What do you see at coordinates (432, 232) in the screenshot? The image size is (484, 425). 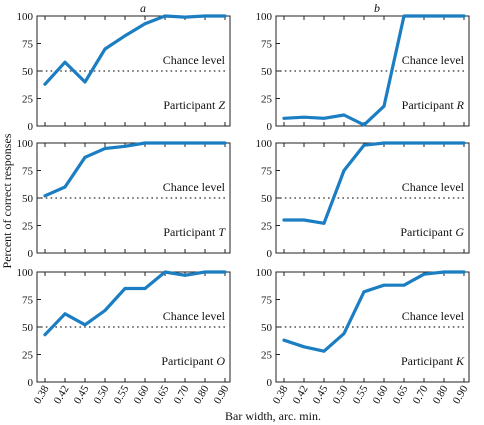 I see `participant-label: Participant G` at bounding box center [432, 232].